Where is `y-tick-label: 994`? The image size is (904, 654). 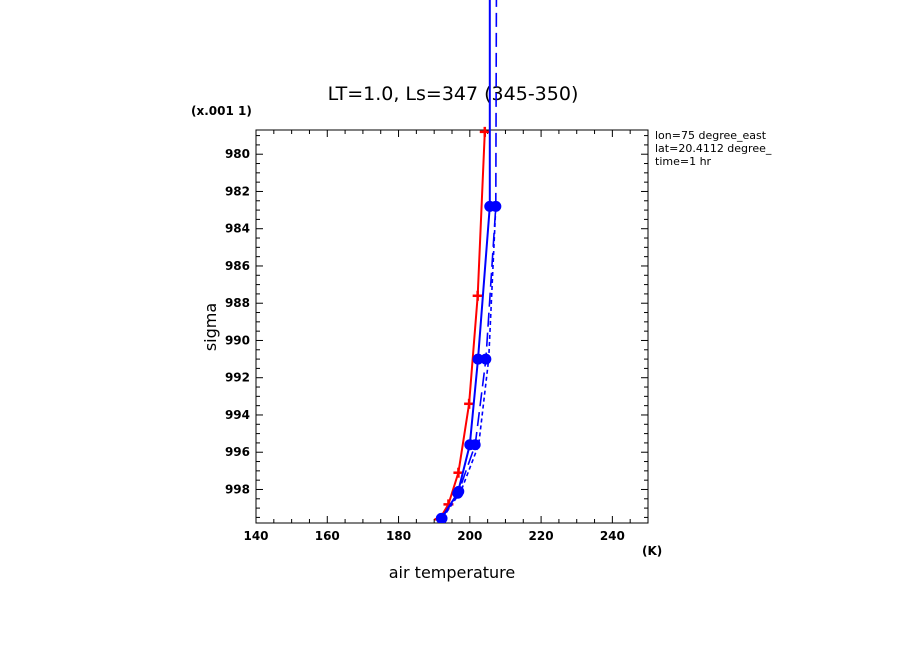
y-tick-label: 994 is located at coordinates (237, 415).